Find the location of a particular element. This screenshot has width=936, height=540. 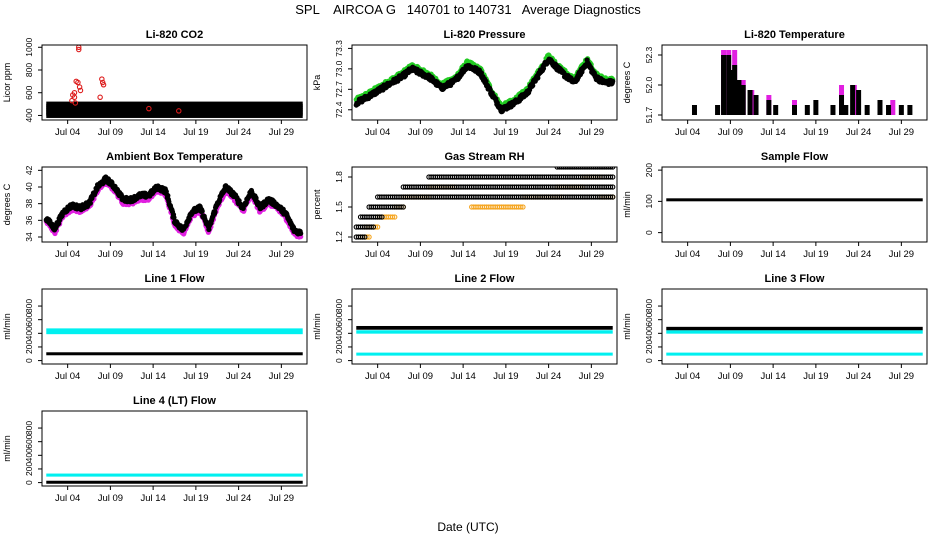

panel-title: Li-820 Pressure is located at coordinates (485, 35).